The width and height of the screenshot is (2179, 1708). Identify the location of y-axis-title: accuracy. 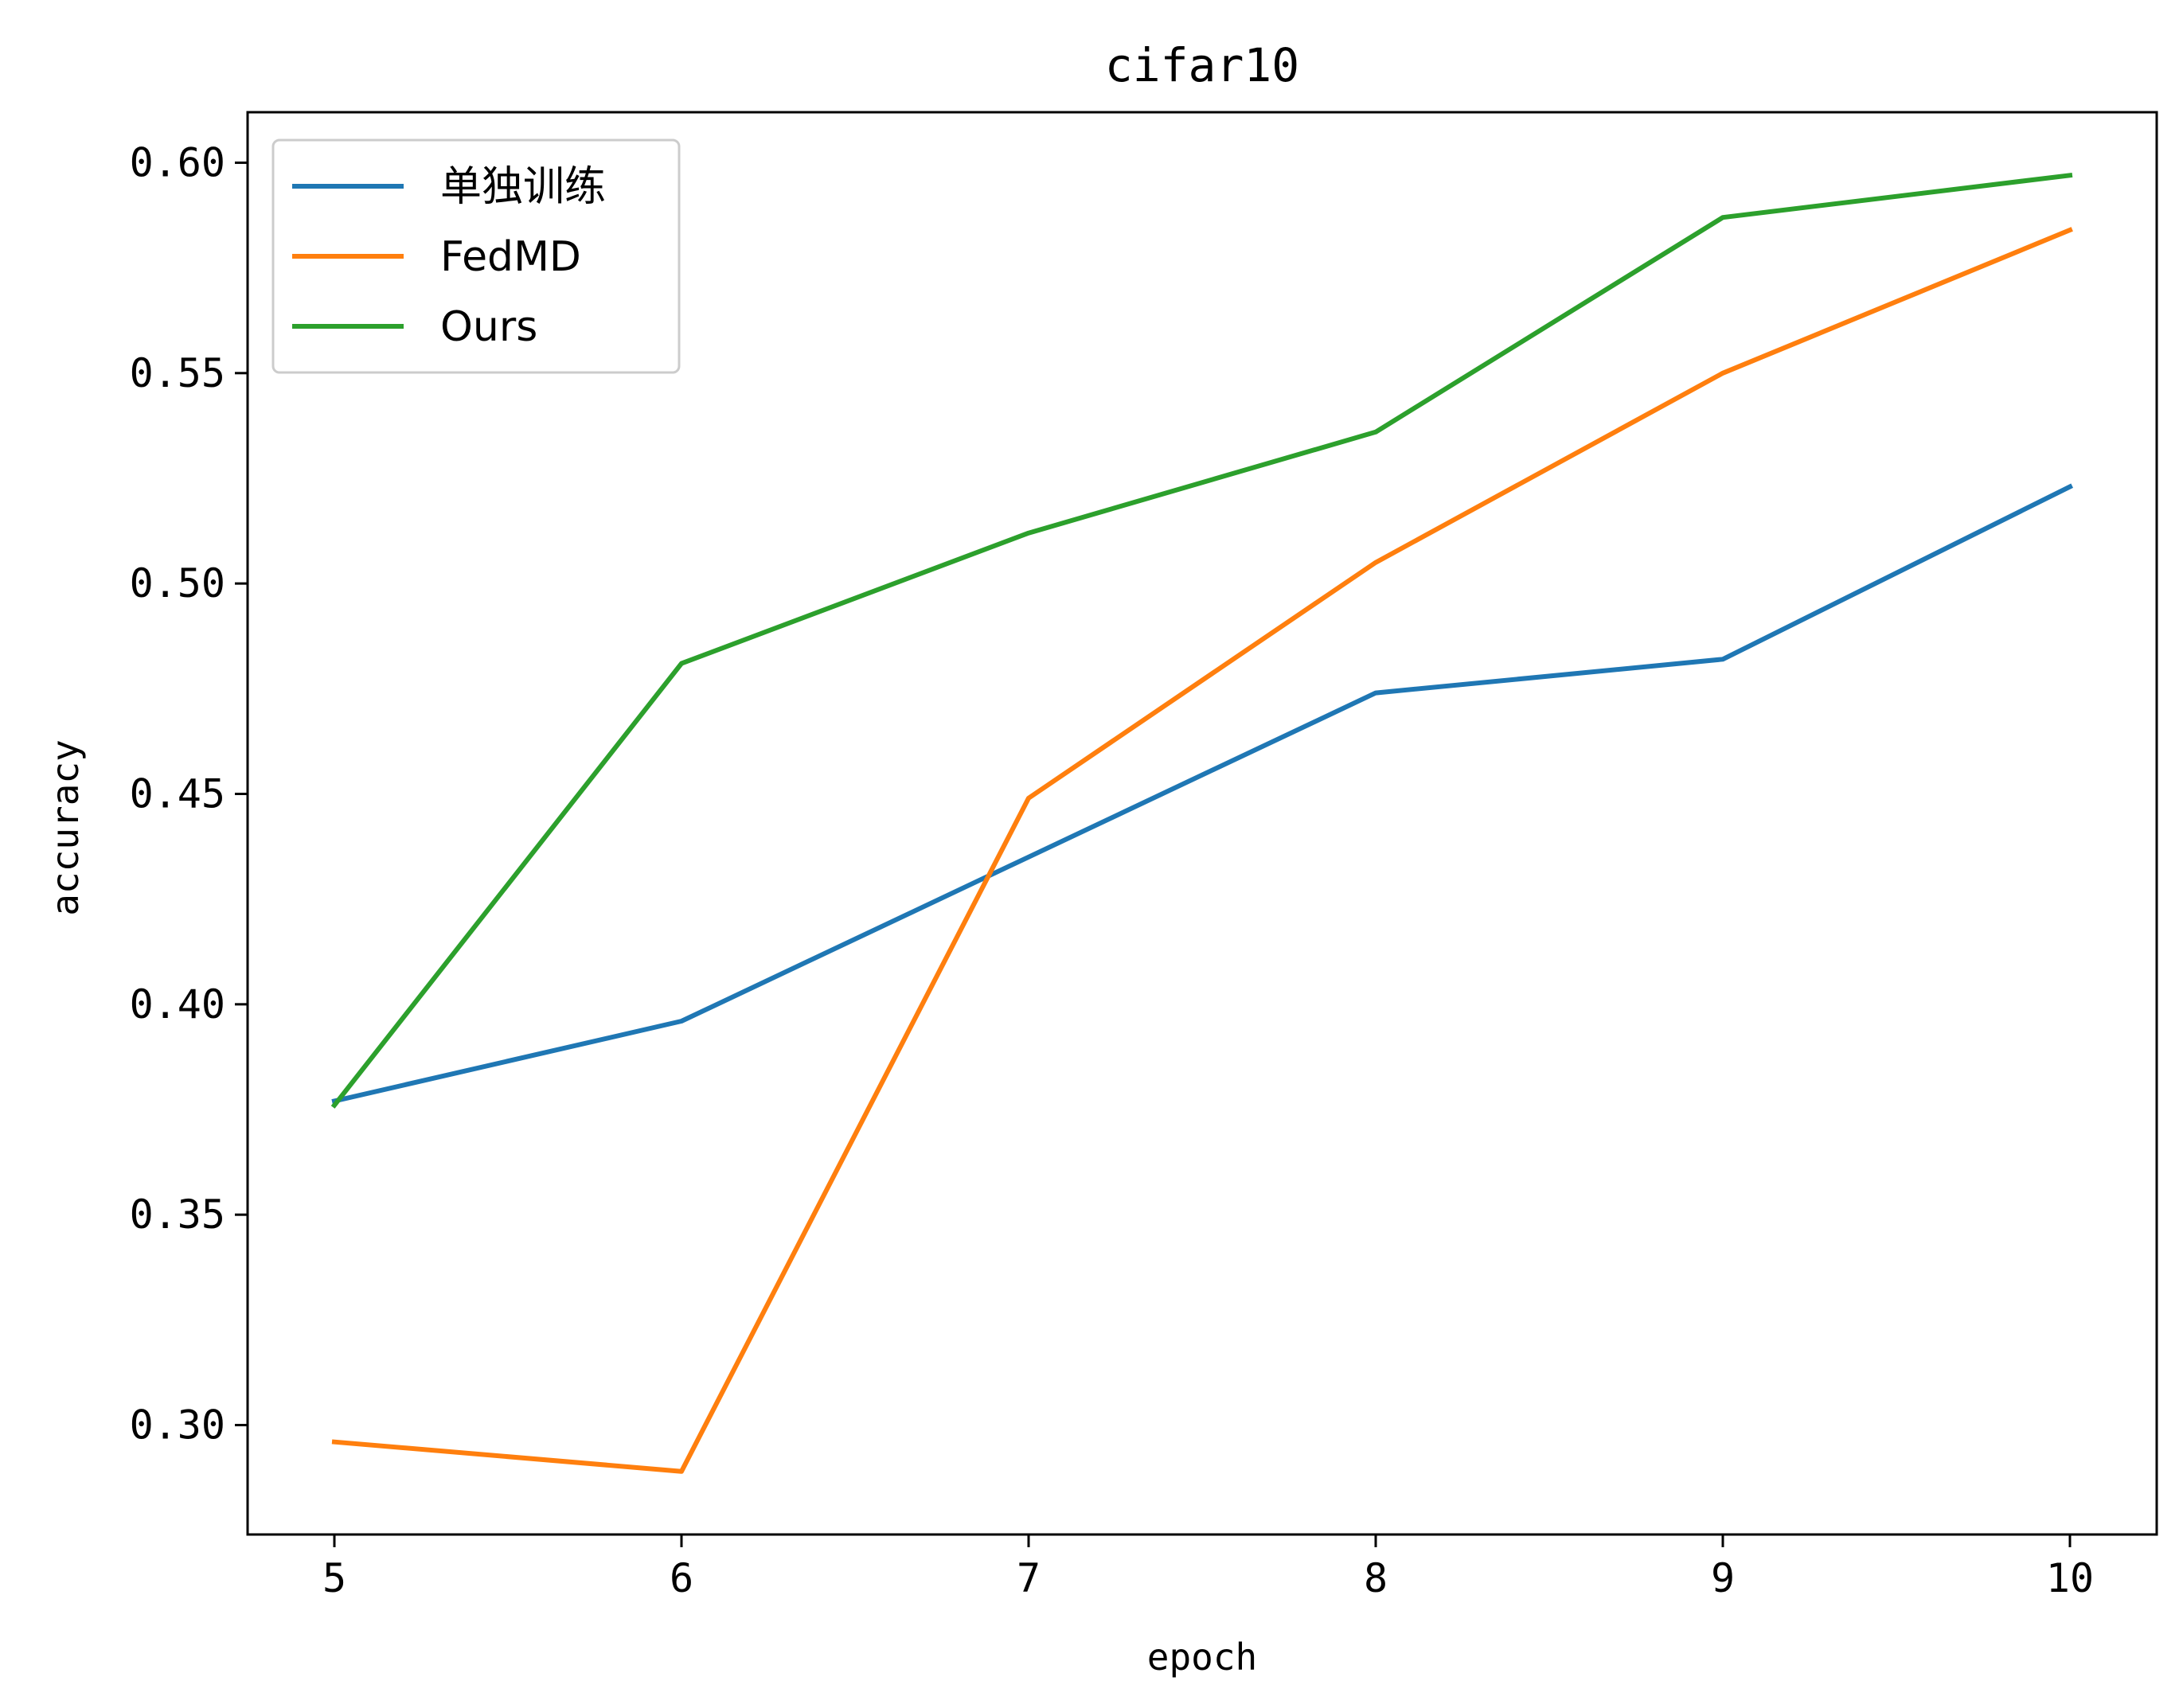
(65, 827).